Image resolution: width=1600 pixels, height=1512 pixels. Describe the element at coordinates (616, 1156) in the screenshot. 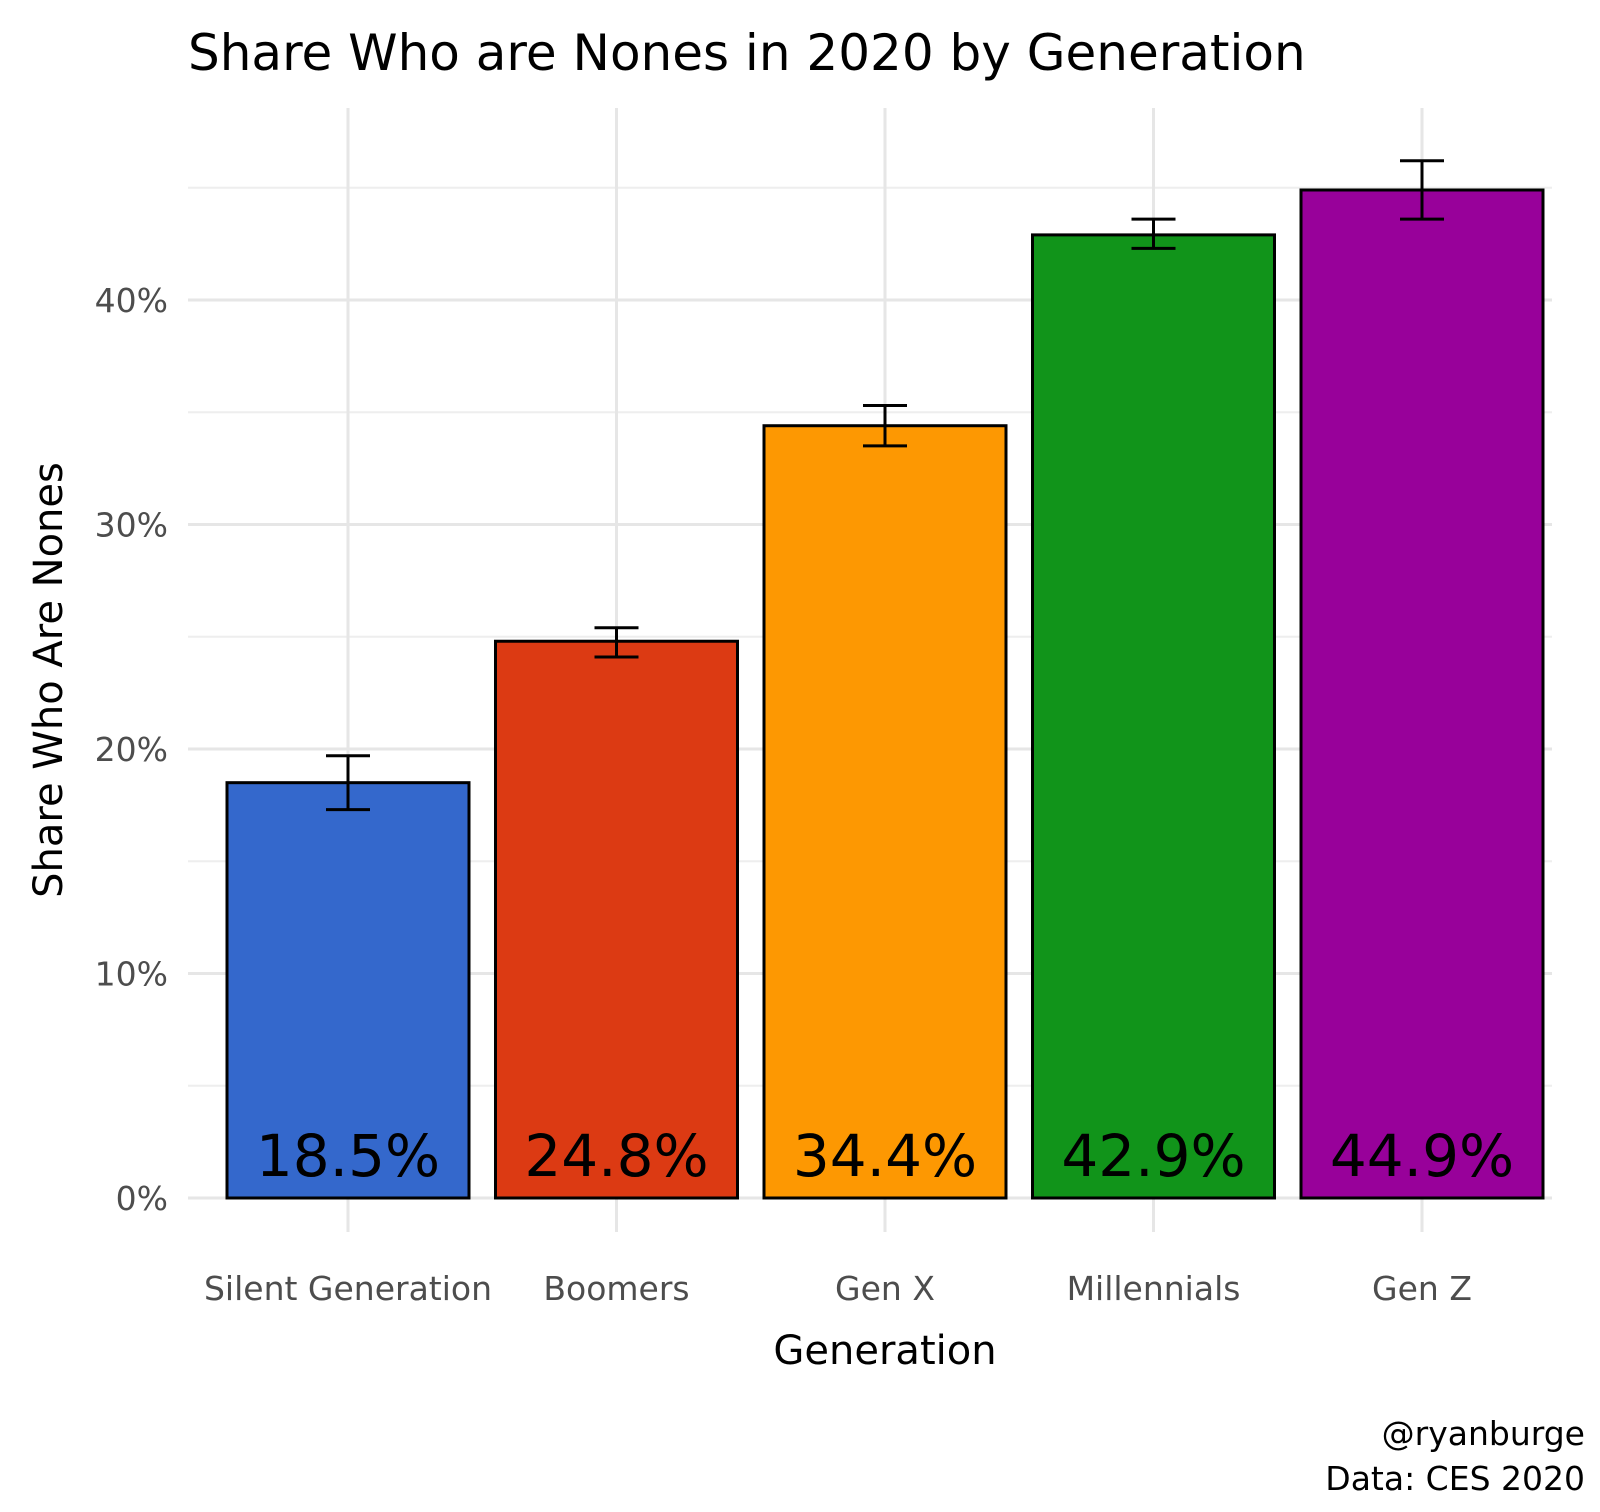

I see `bar-value-label: 24.8%` at that location.